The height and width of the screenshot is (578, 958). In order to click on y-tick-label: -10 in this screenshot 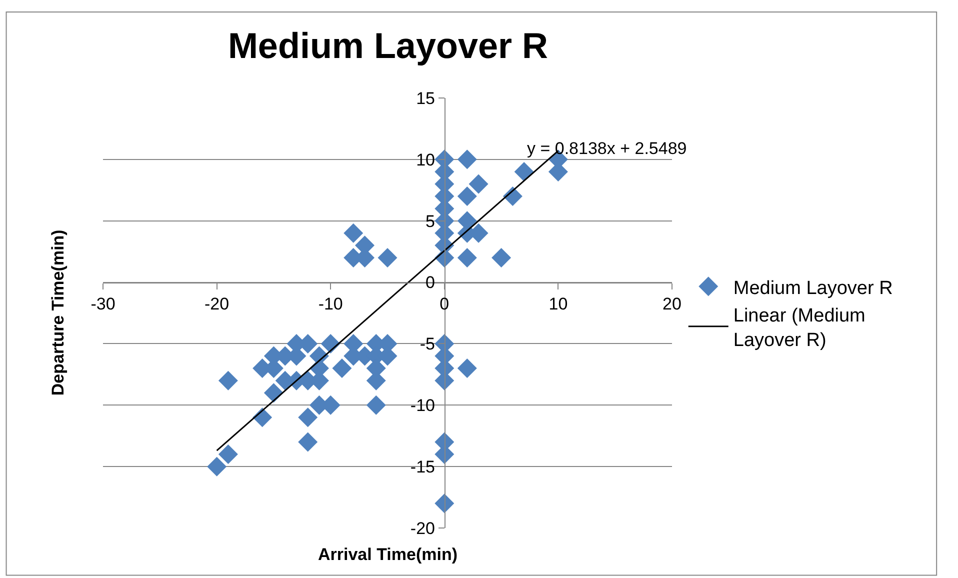, I will do `click(422, 406)`.